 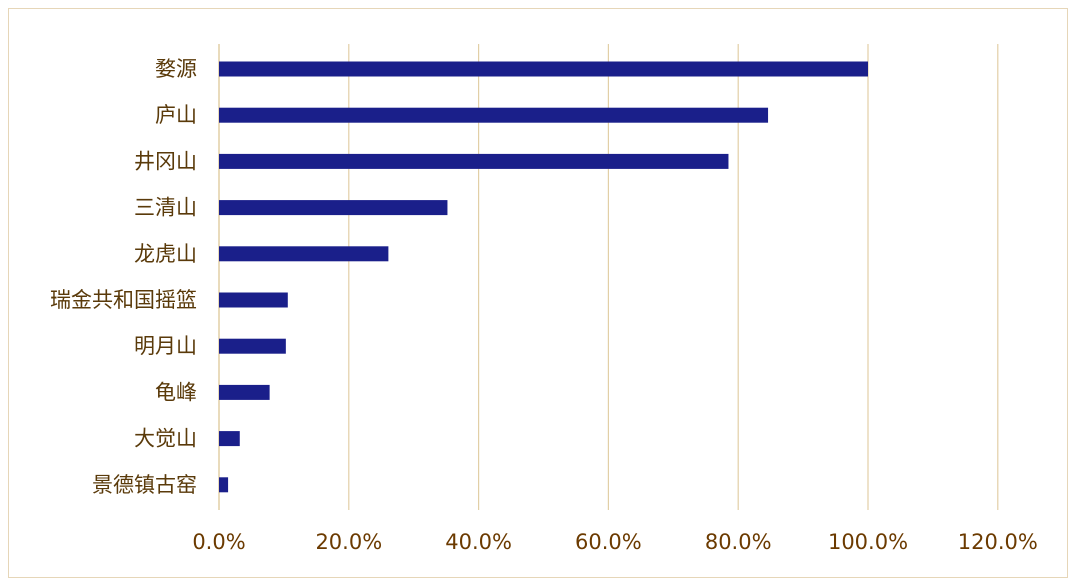 What do you see at coordinates (218, 542) in the screenshot?
I see `x-tick-label: 0.0%` at bounding box center [218, 542].